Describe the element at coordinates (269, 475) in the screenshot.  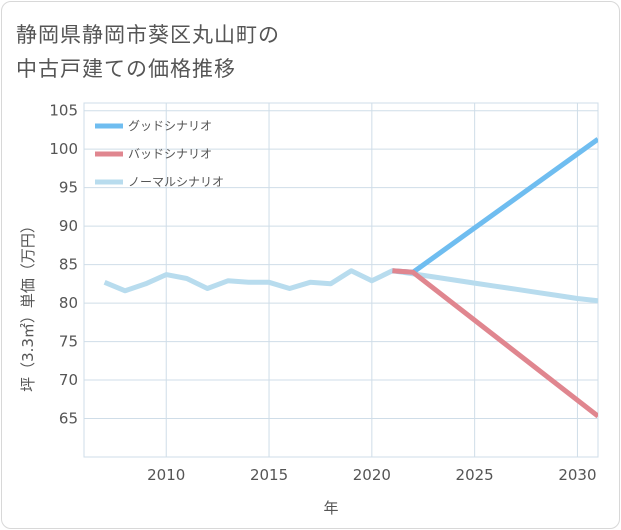
I see `x-tick-label: 2015` at that location.